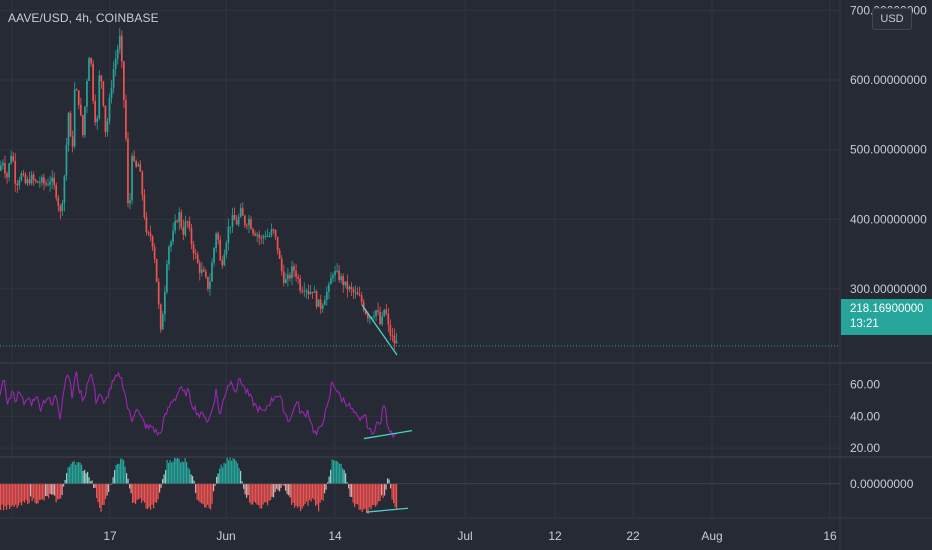 The image size is (932, 550). What do you see at coordinates (387, 408) in the screenshot?
I see `annotations` at bounding box center [387, 408].